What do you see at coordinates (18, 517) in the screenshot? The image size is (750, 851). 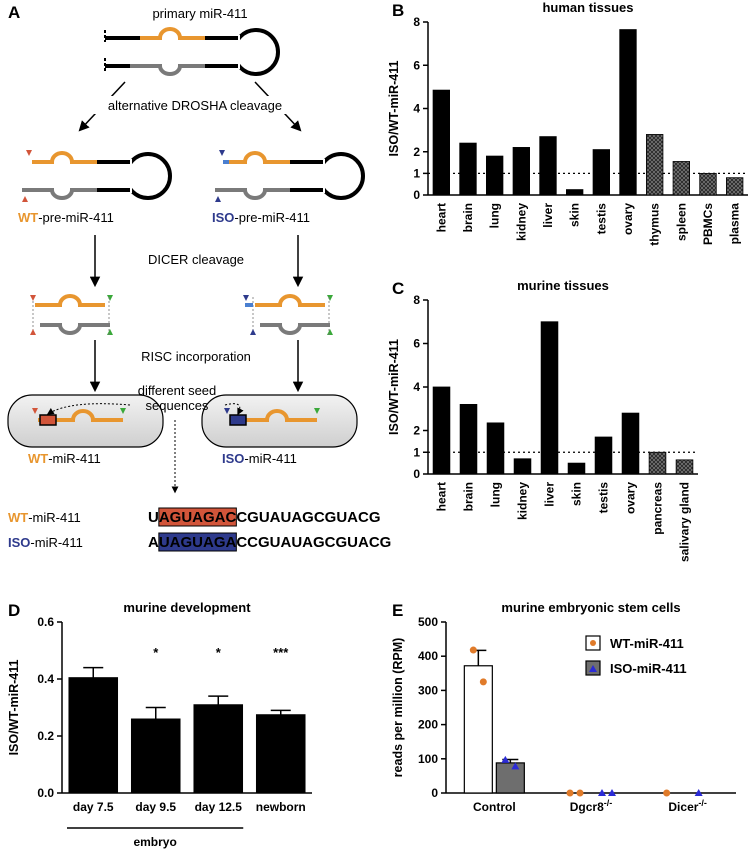 I see `label-prefix: WT` at bounding box center [18, 517].